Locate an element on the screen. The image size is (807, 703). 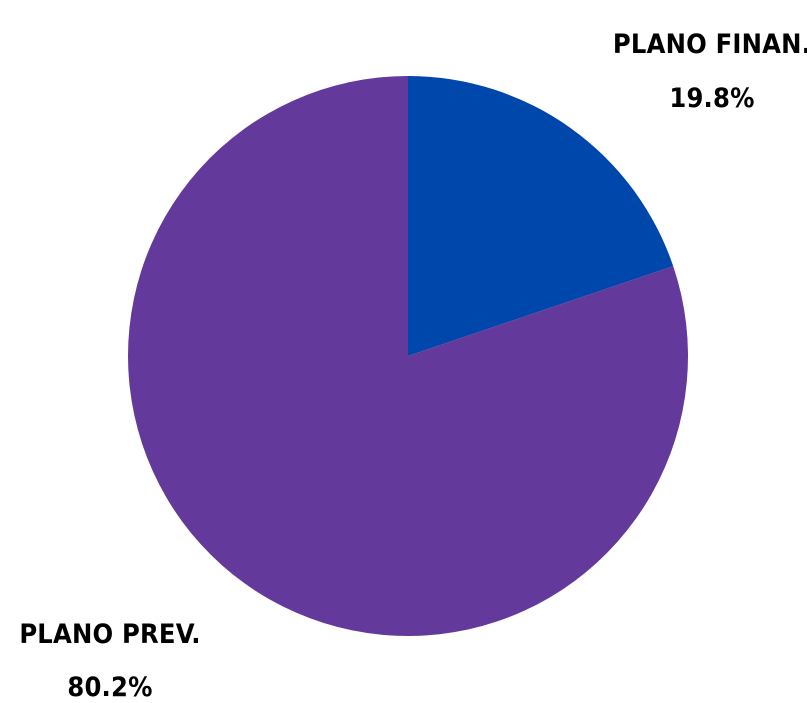
slice-value-label-plano-prev: 80.2% is located at coordinates (109, 685).